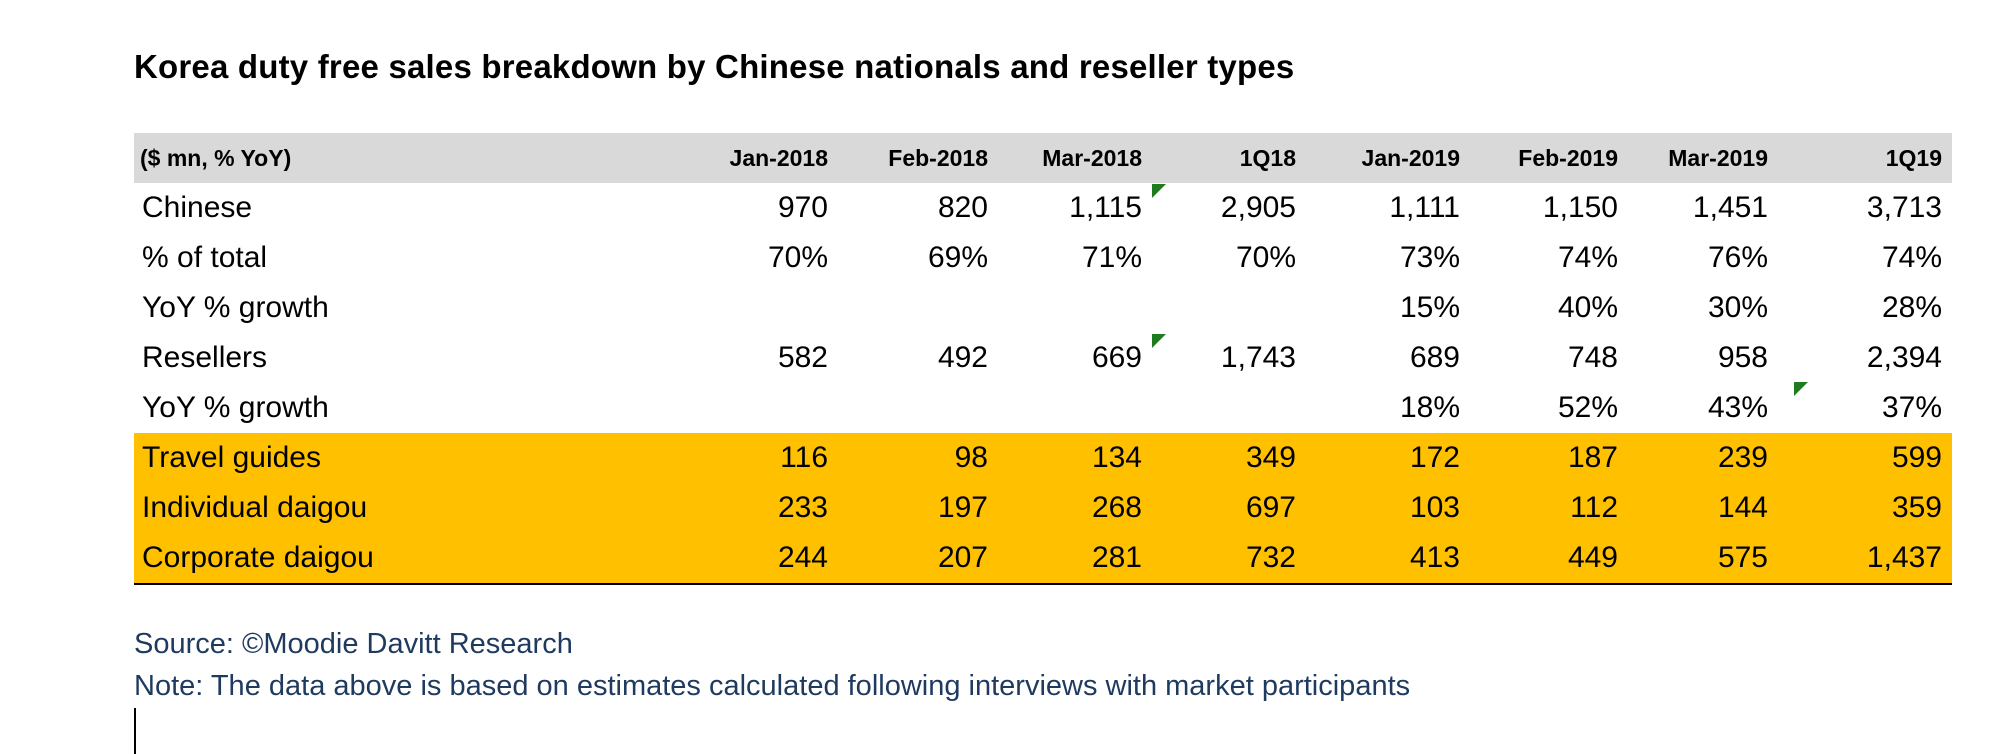 This screenshot has height=754, width=2000. I want to click on table-cell: 413, so click(1434, 557).